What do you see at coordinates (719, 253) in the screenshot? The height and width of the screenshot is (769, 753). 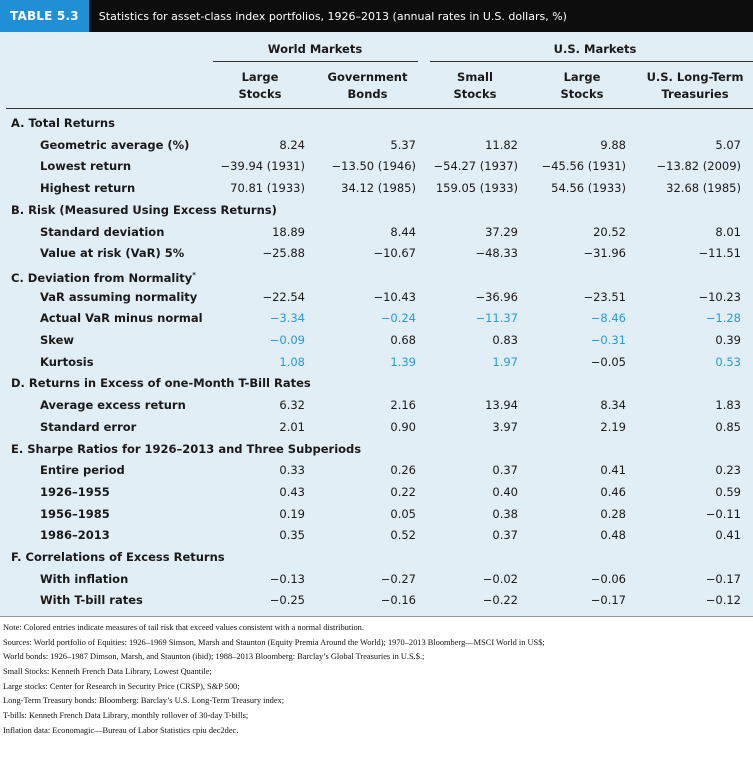 I see `table-cell: −11.51` at bounding box center [719, 253].